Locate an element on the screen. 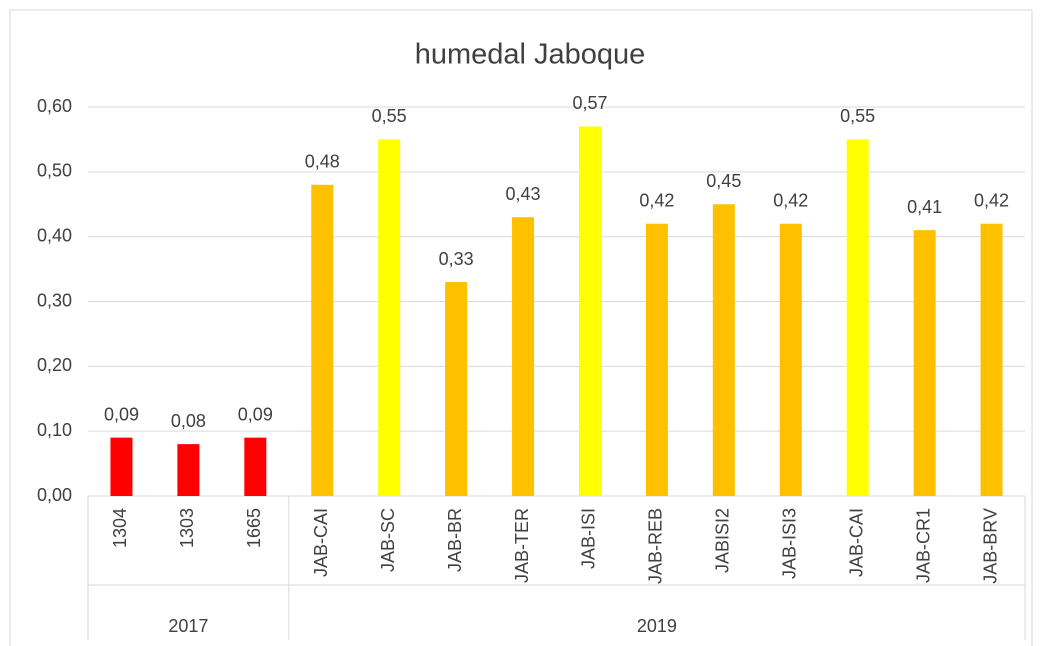 This screenshot has width=1044, height=646. x-tick-label: JAB-BRV is located at coordinates (990, 546).